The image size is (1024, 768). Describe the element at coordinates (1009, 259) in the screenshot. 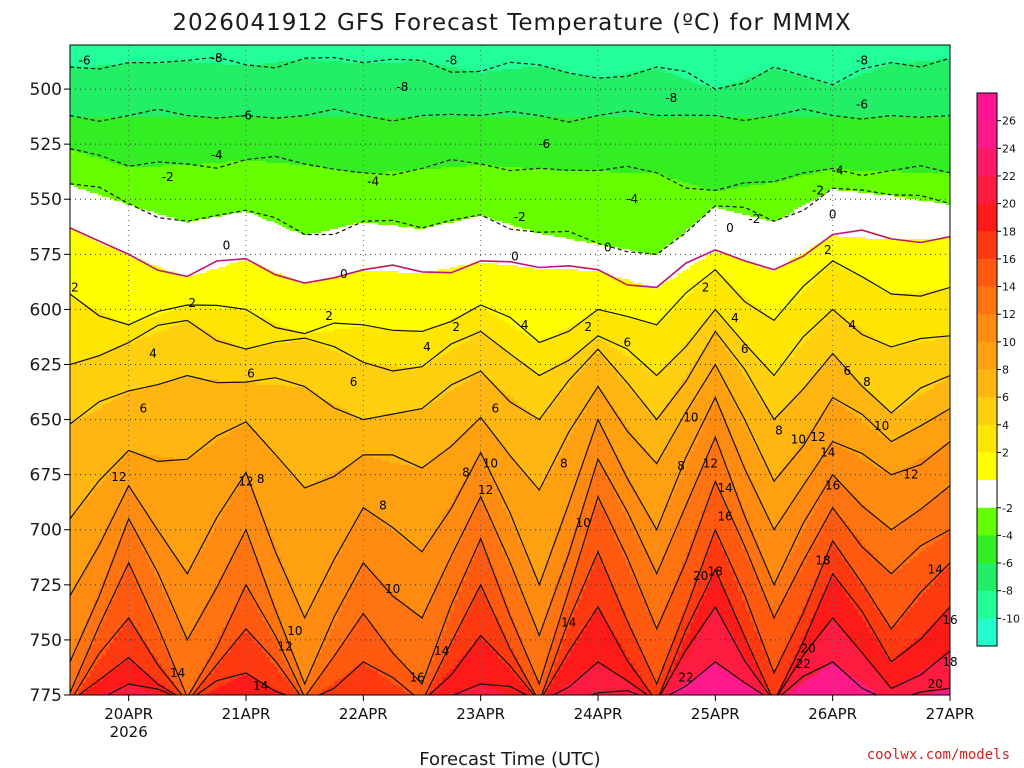

I see `colorbar-label: 16` at that location.